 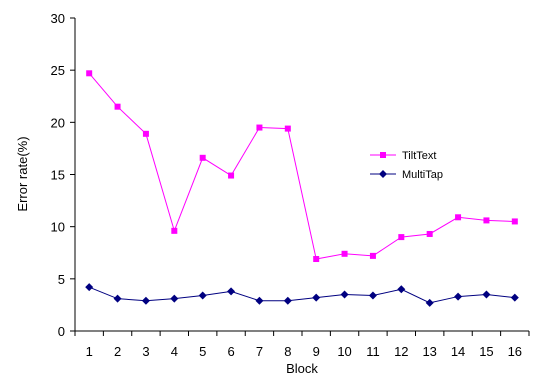 I want to click on x-tick-label: 14, so click(x=458, y=351).